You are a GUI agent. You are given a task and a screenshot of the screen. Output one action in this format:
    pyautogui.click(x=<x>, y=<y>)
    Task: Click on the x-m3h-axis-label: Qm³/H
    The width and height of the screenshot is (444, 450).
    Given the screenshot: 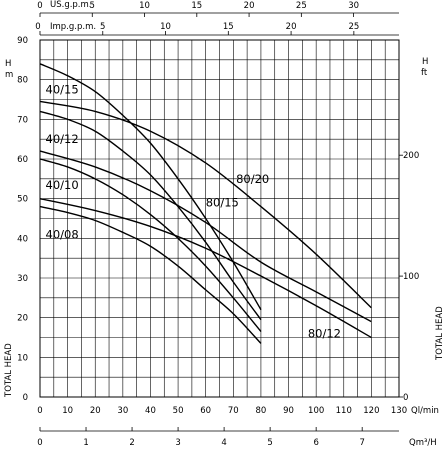 What is the action you would take?
    pyautogui.click(x=423, y=443)
    